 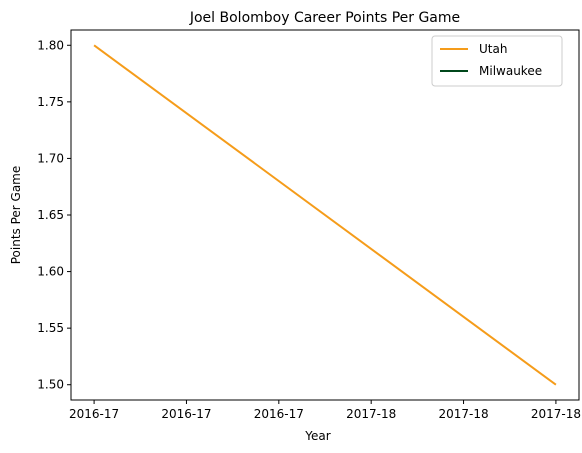 I want to click on x-axis-label: Year, so click(x=317, y=436).